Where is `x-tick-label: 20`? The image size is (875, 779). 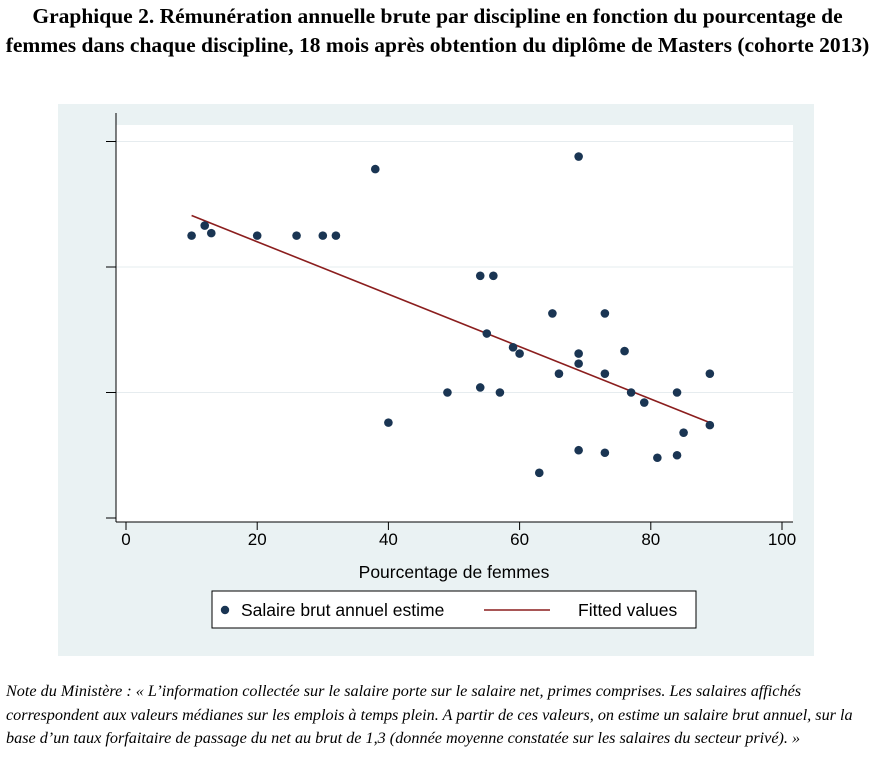 x-tick-label: 20 is located at coordinates (257, 539).